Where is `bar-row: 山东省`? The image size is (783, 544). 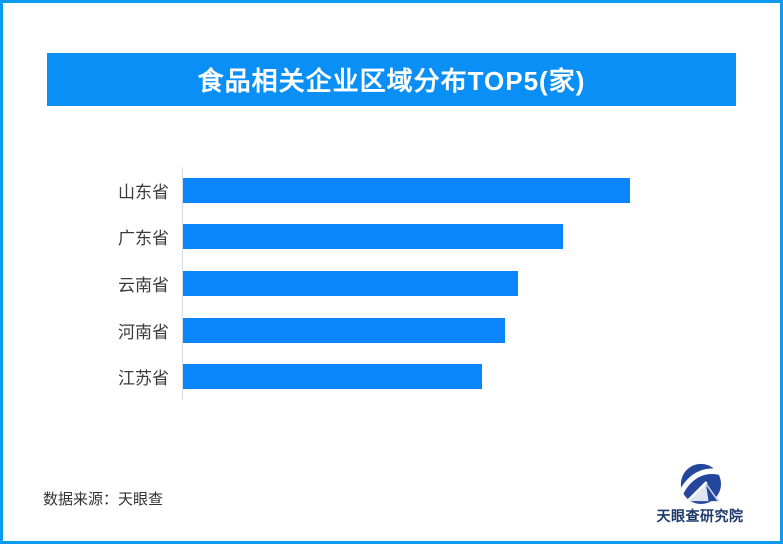
bar-row: 山东省 is located at coordinates (391, 190).